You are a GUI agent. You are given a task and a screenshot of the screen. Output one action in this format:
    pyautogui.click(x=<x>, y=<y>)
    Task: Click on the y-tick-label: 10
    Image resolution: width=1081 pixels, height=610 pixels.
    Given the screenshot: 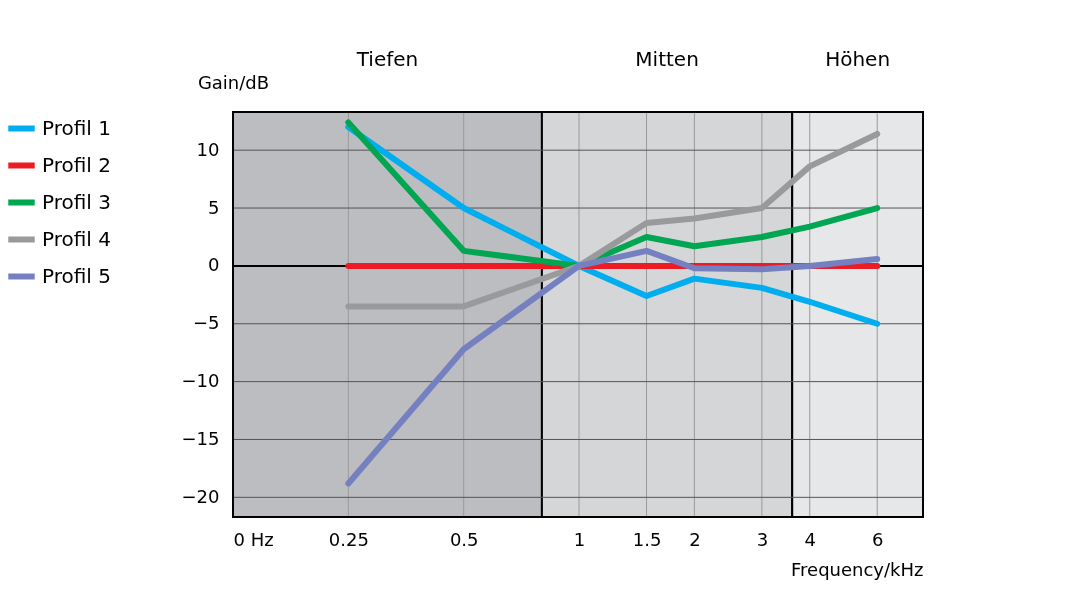 What is the action you would take?
    pyautogui.click(x=208, y=149)
    